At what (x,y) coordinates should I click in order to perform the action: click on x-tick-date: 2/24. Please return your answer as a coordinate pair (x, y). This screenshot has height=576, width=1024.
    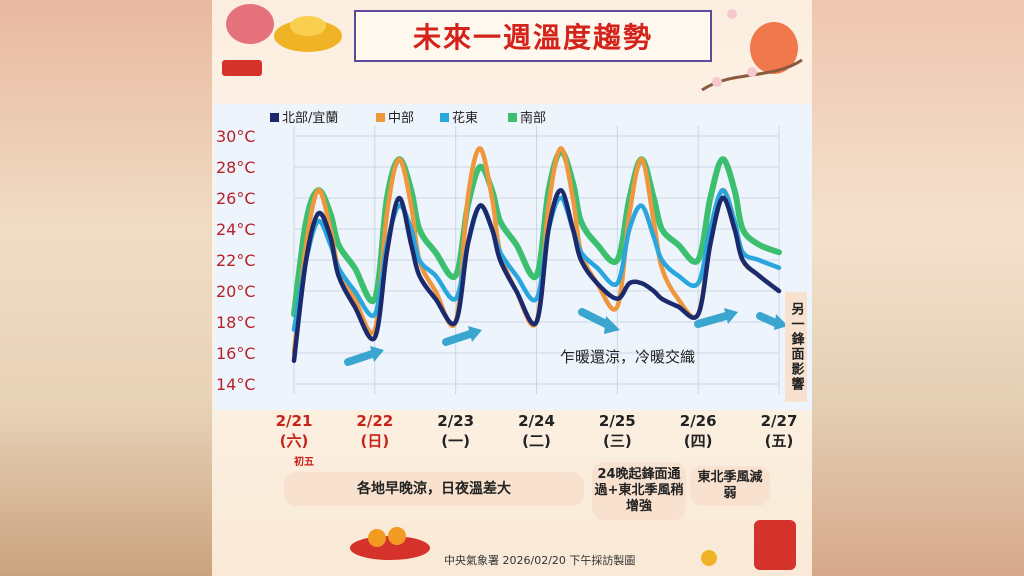
    Looking at the image, I should click on (536, 421).